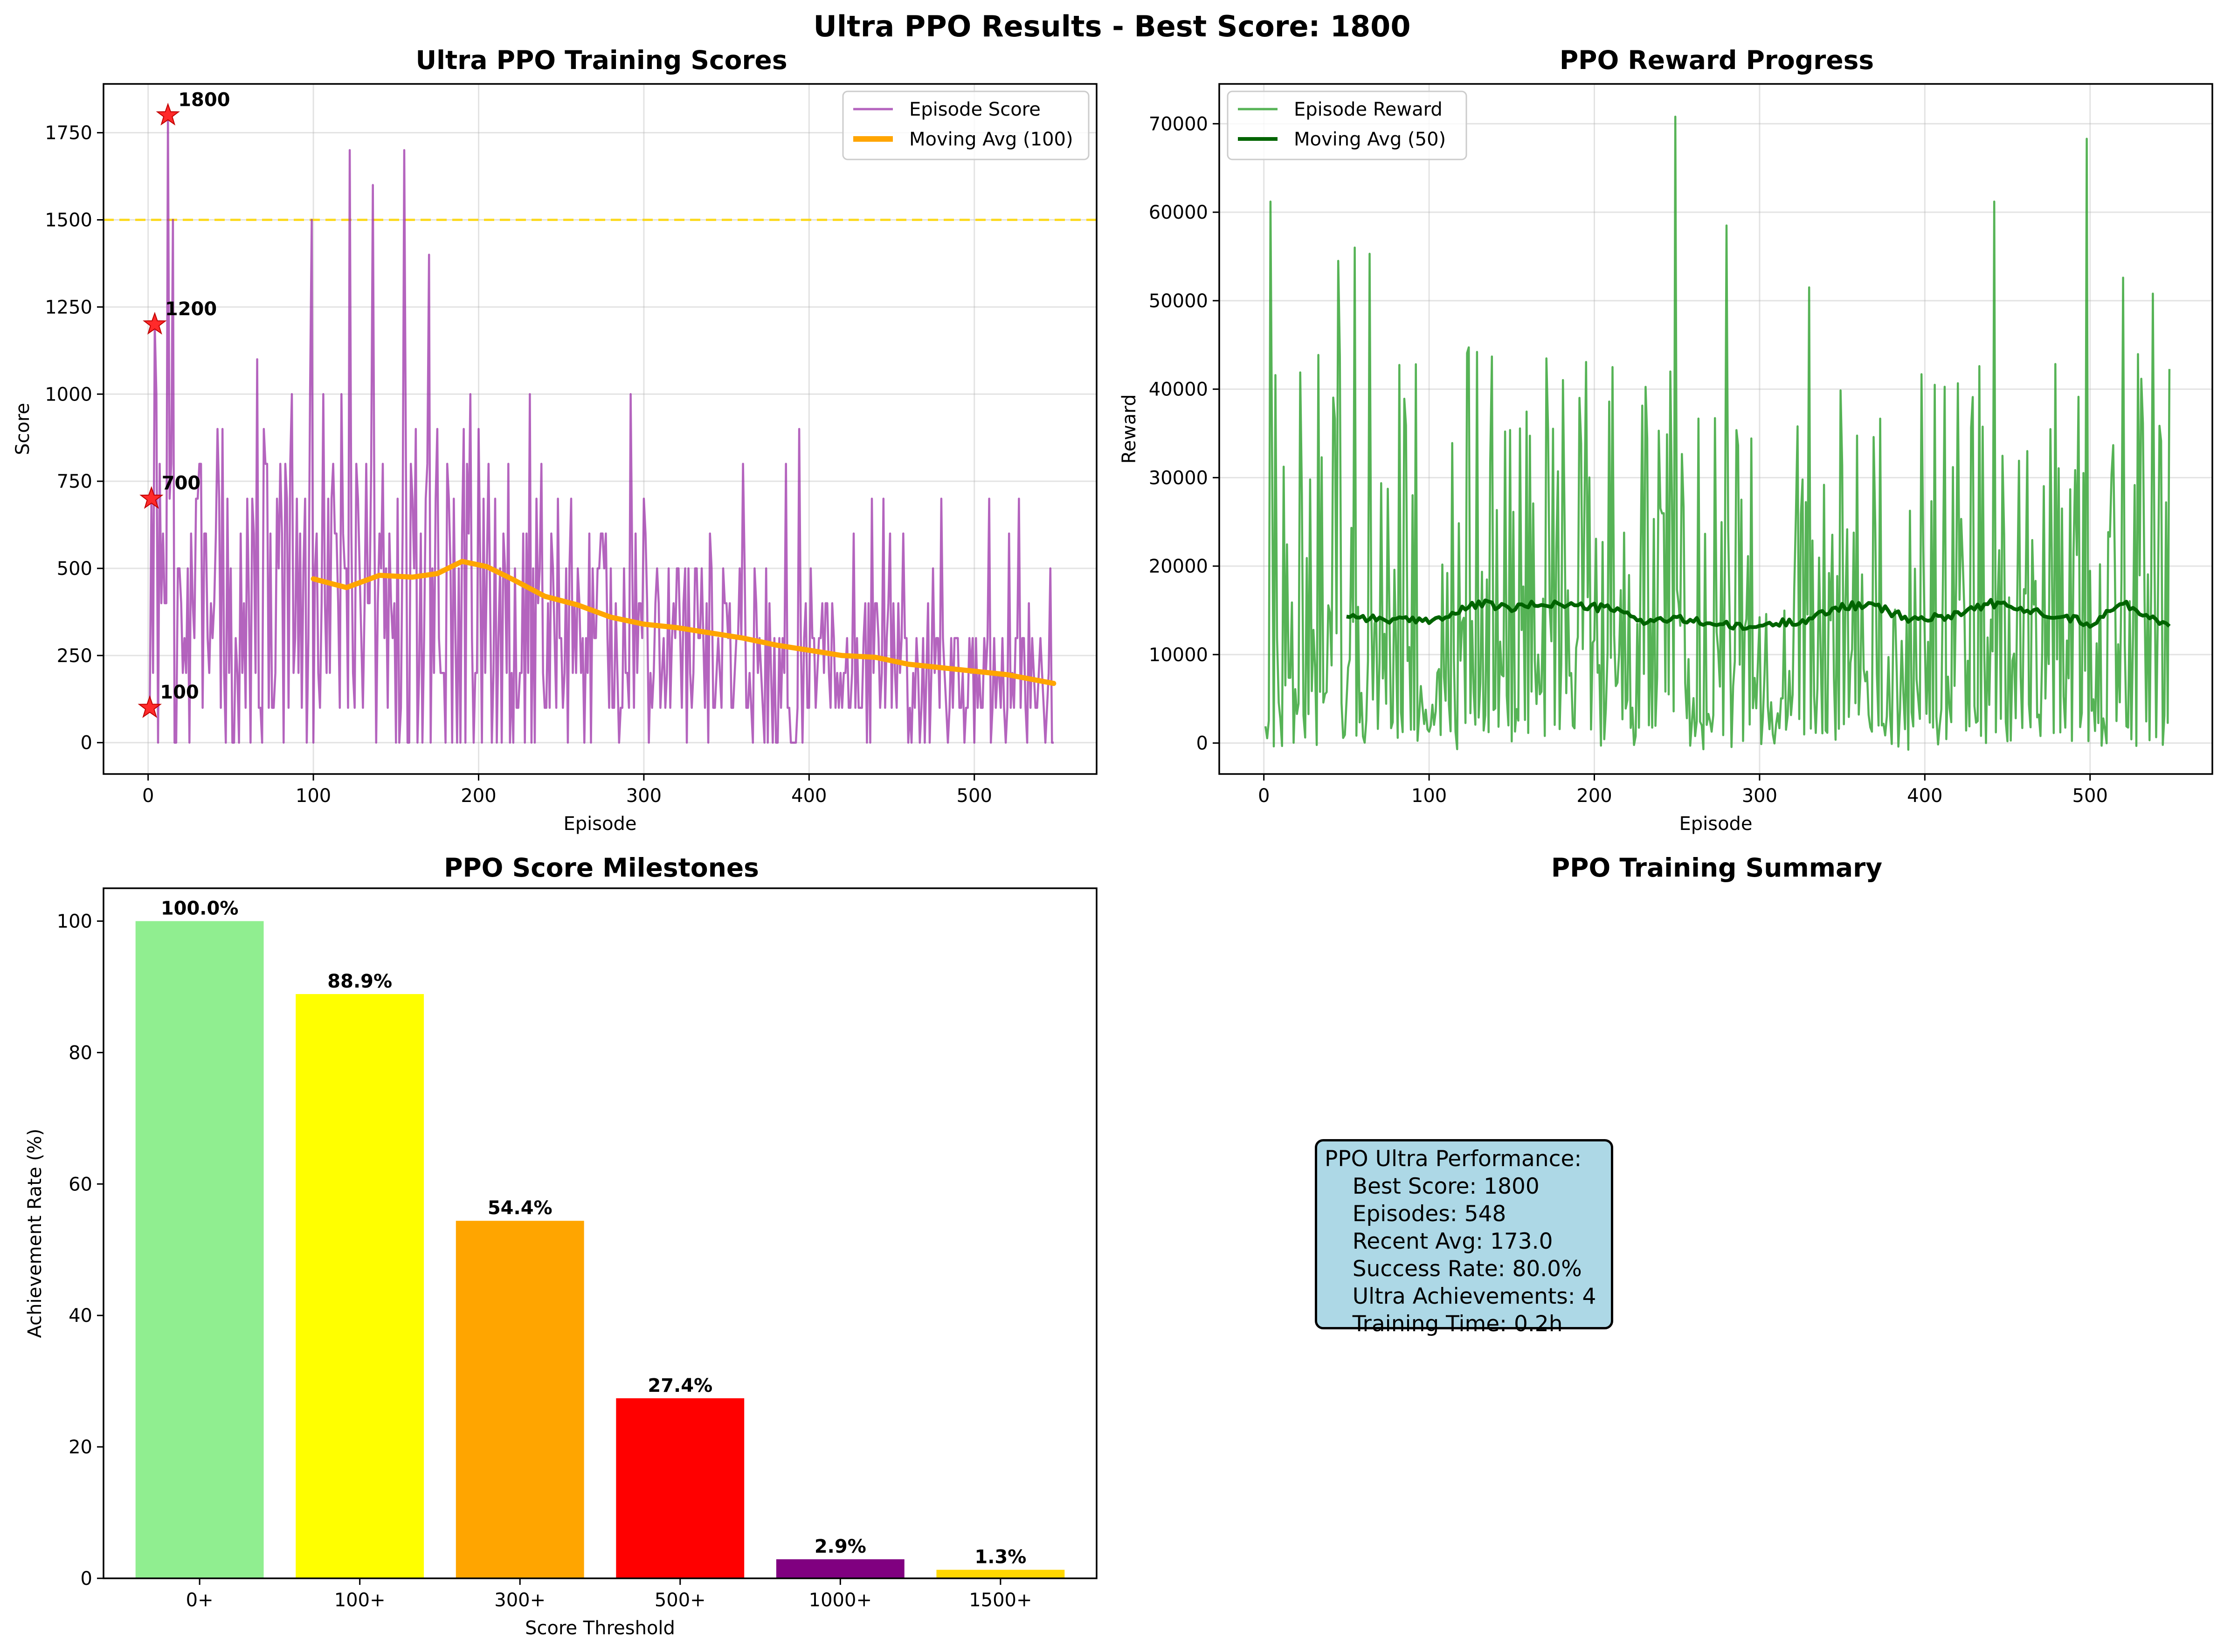 The width and height of the screenshot is (2224, 1652). What do you see at coordinates (1368, 109) in the screenshot?
I see `reward-legend-label-episode: Episode Reward` at bounding box center [1368, 109].